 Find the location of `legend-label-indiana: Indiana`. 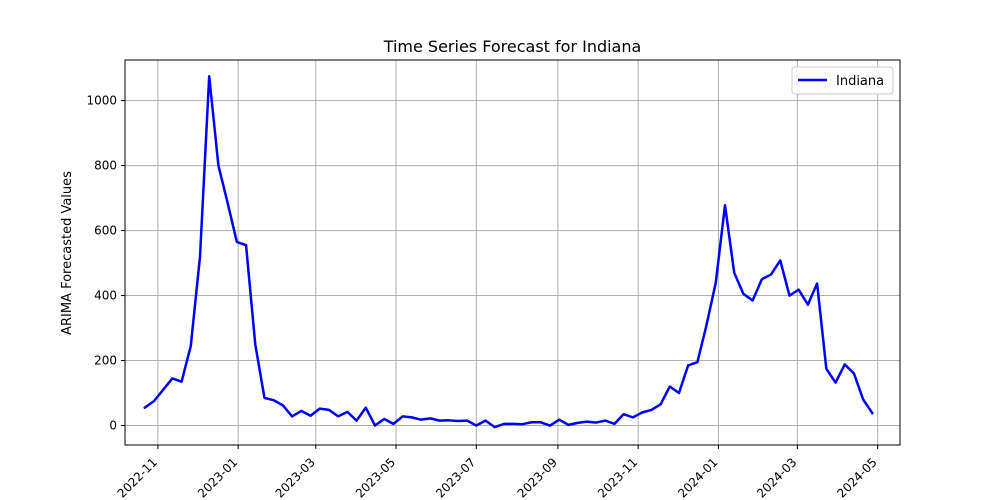

legend-label-indiana: Indiana is located at coordinates (860, 81).